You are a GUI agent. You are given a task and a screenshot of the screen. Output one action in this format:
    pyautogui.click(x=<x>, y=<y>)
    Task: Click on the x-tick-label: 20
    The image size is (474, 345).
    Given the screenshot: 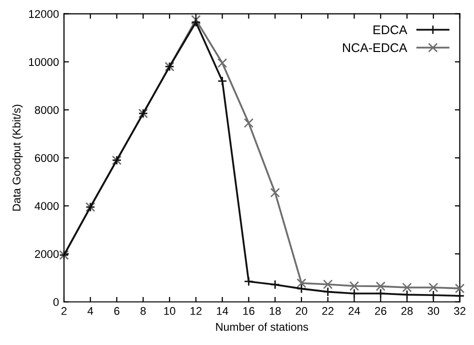 What is the action you would take?
    pyautogui.click(x=302, y=311)
    